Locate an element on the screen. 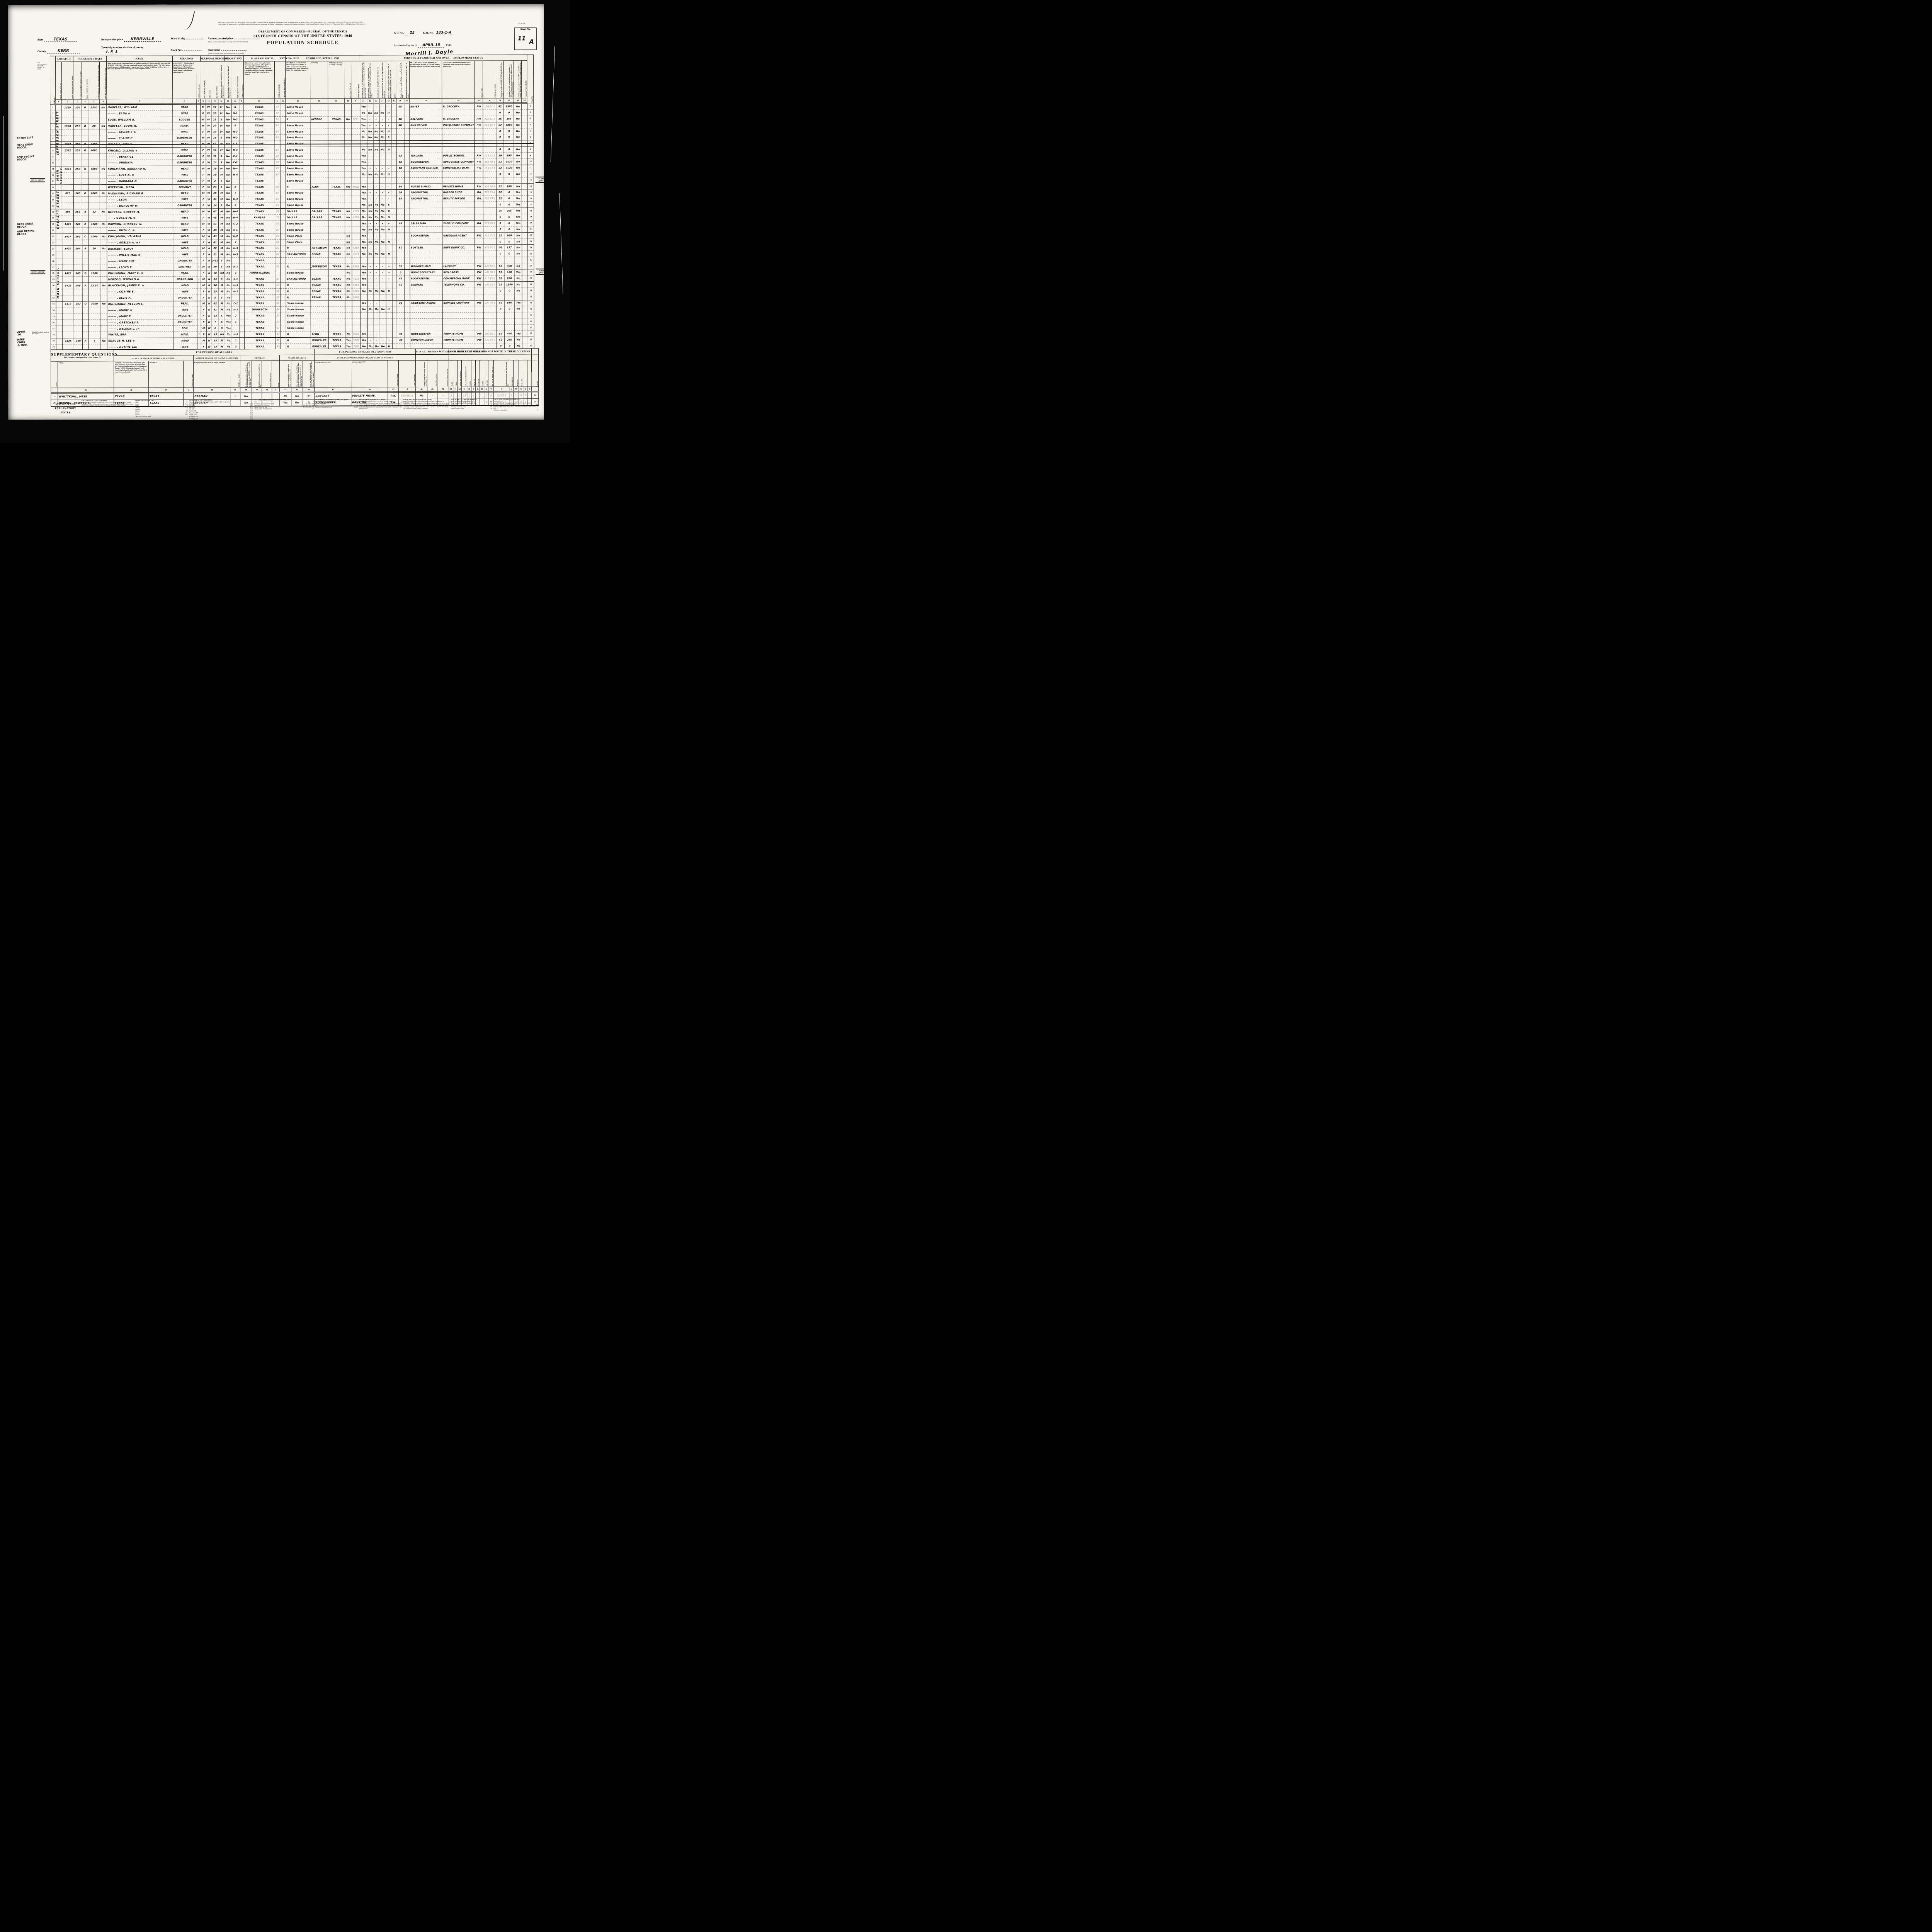 This screenshot has width=1932, height=1932. cell-hh: 269 is located at coordinates (78, 341).